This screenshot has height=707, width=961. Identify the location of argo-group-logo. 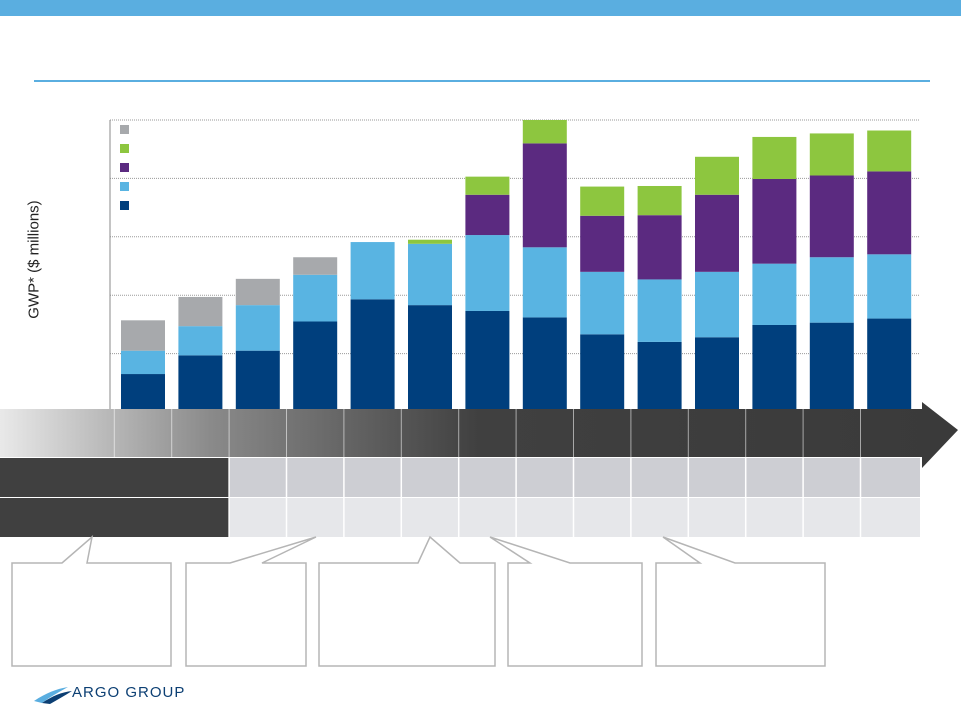
(53, 695).